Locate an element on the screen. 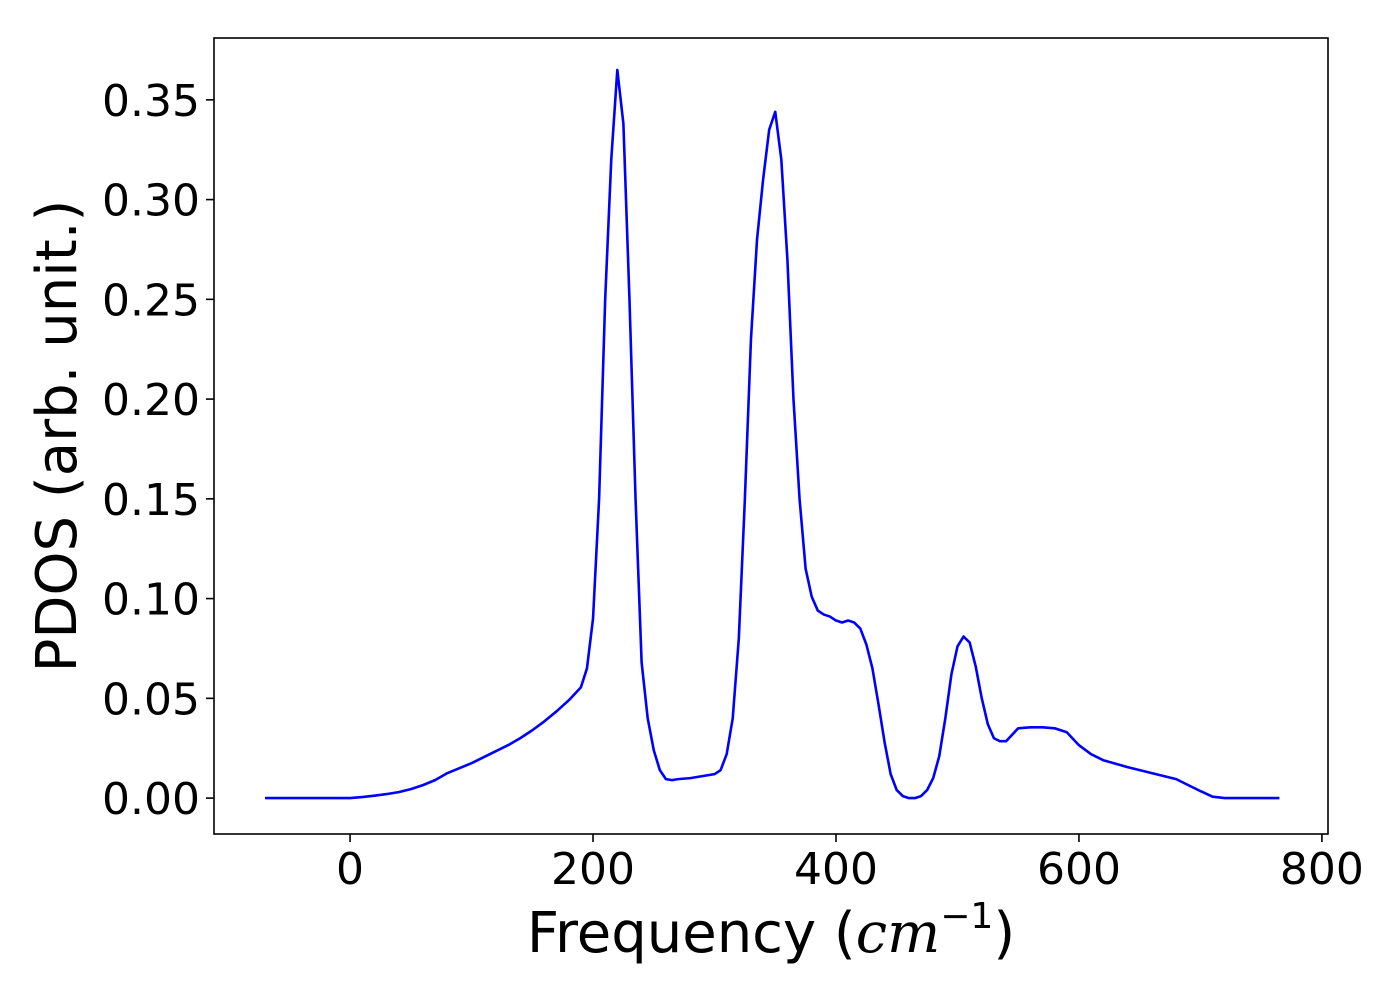  y-axis-label: PDOS (arb. unit.) is located at coordinates (57, 436).